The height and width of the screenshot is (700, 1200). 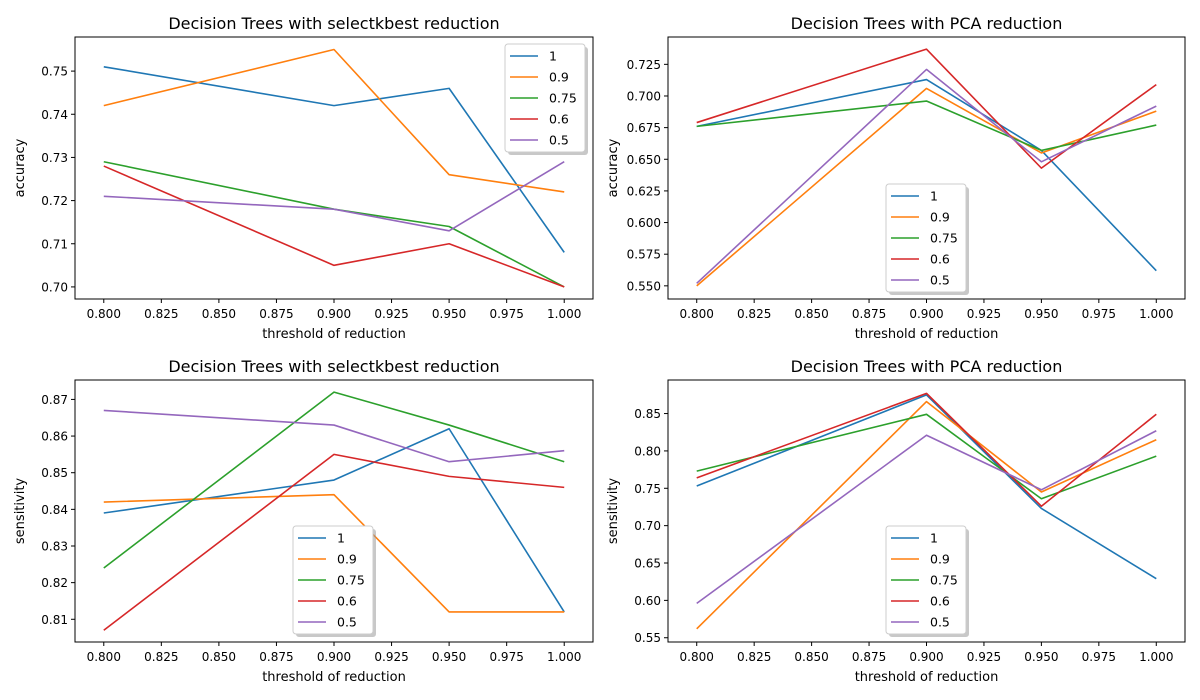 I want to click on y-tick-label: 0.60, so click(x=647, y=601).